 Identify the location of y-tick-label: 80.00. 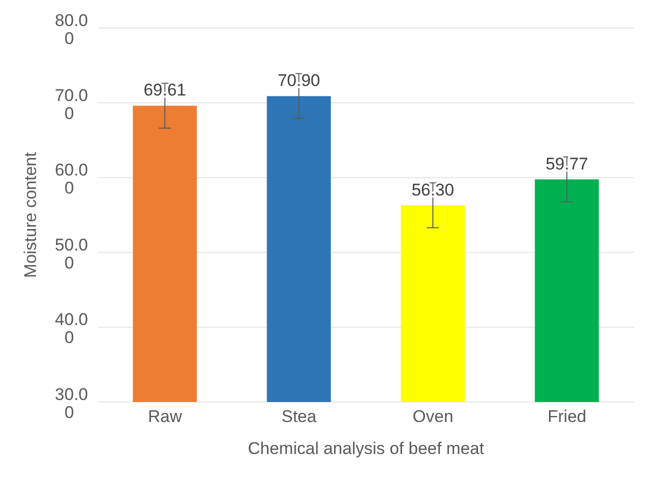
(71, 29).